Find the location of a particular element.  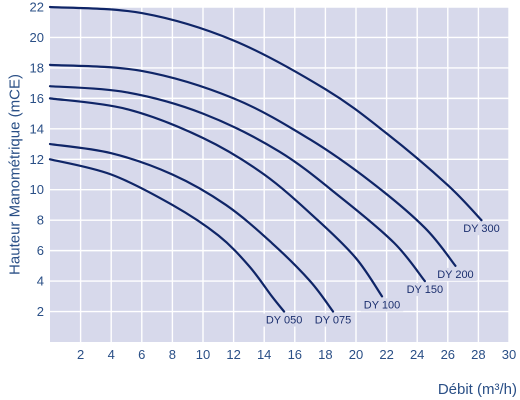

series-labels: DY 050 DY 075 DY 100 DY 150 DY 200 DY 300 is located at coordinates (382, 274).